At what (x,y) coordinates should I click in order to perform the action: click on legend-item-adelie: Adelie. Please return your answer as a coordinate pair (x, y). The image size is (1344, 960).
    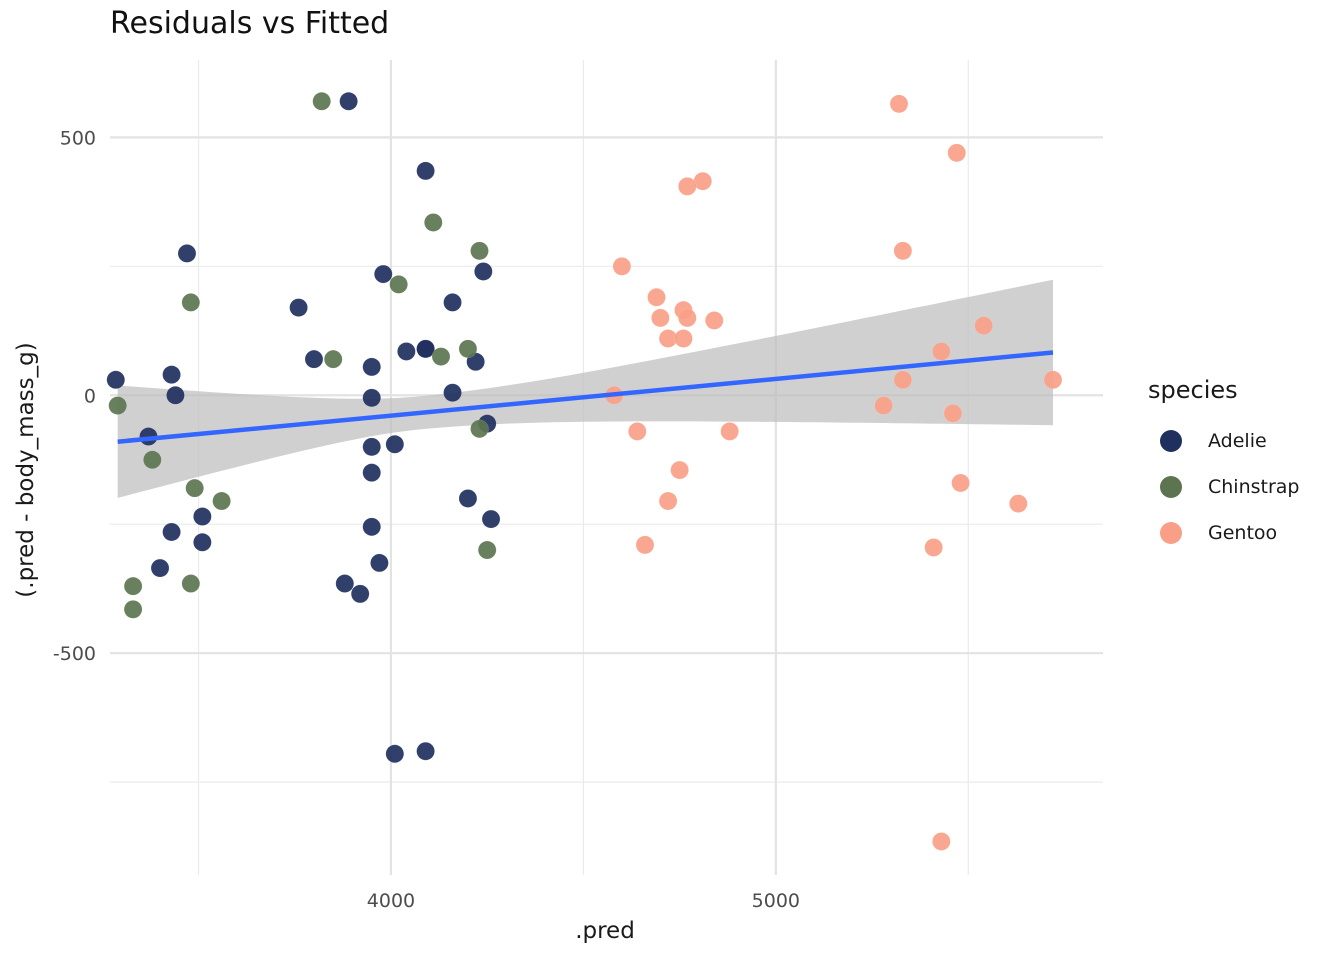
    Looking at the image, I should click on (1224, 441).